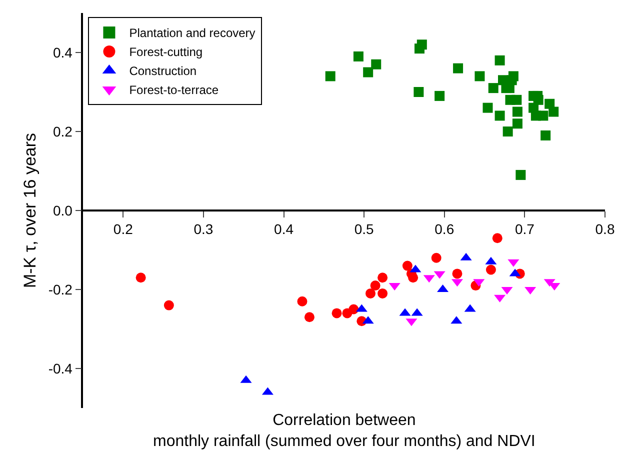  I want to click on legend-label: Forest-cutting, so click(166, 52).